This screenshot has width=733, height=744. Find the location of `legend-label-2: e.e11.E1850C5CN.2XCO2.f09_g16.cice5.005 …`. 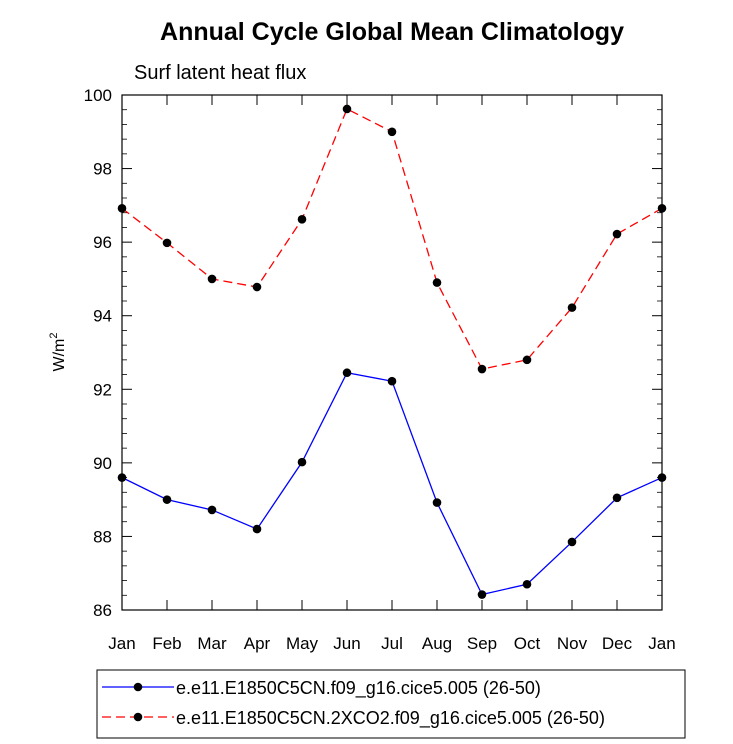

legend-label-2: e.e11.E1850C5CN.2XCO2.f09_g16.cice5.005 … is located at coordinates (390, 718).